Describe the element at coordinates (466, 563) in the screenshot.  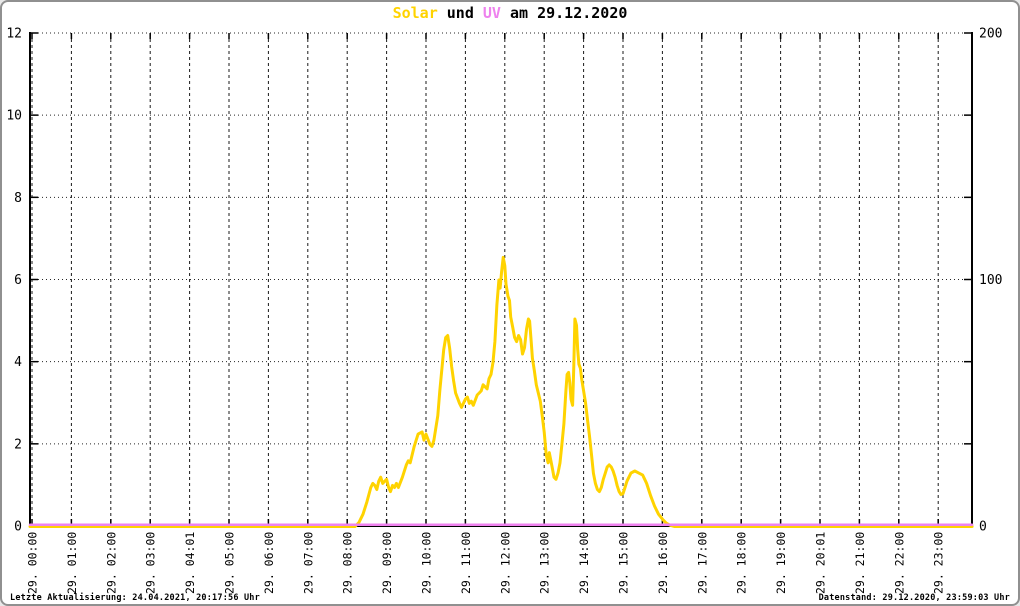
I see `svg-text: 29. 11:00` at that location.